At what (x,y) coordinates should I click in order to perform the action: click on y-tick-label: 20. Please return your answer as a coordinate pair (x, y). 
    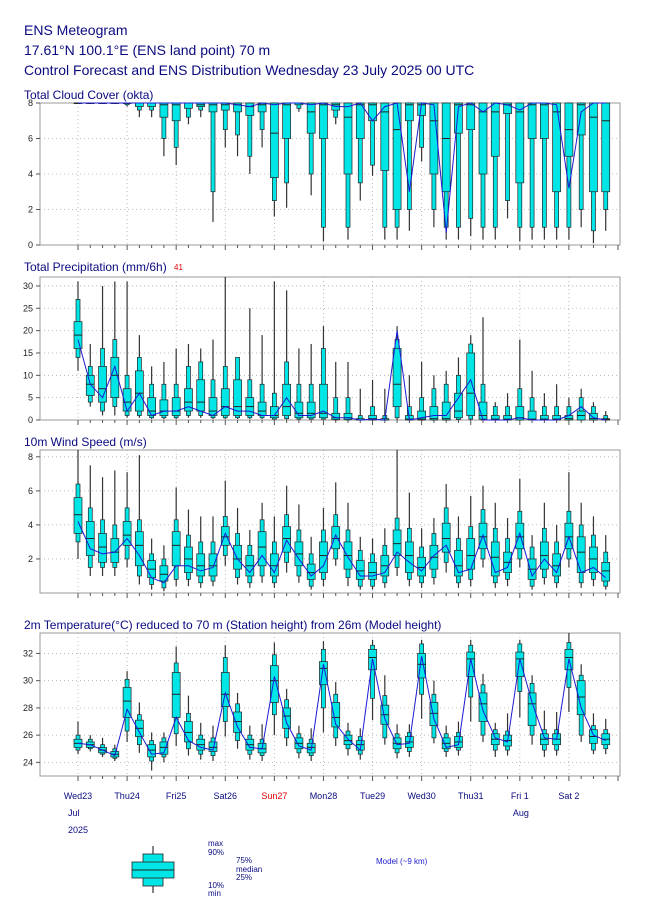
    Looking at the image, I should click on (28, 331).